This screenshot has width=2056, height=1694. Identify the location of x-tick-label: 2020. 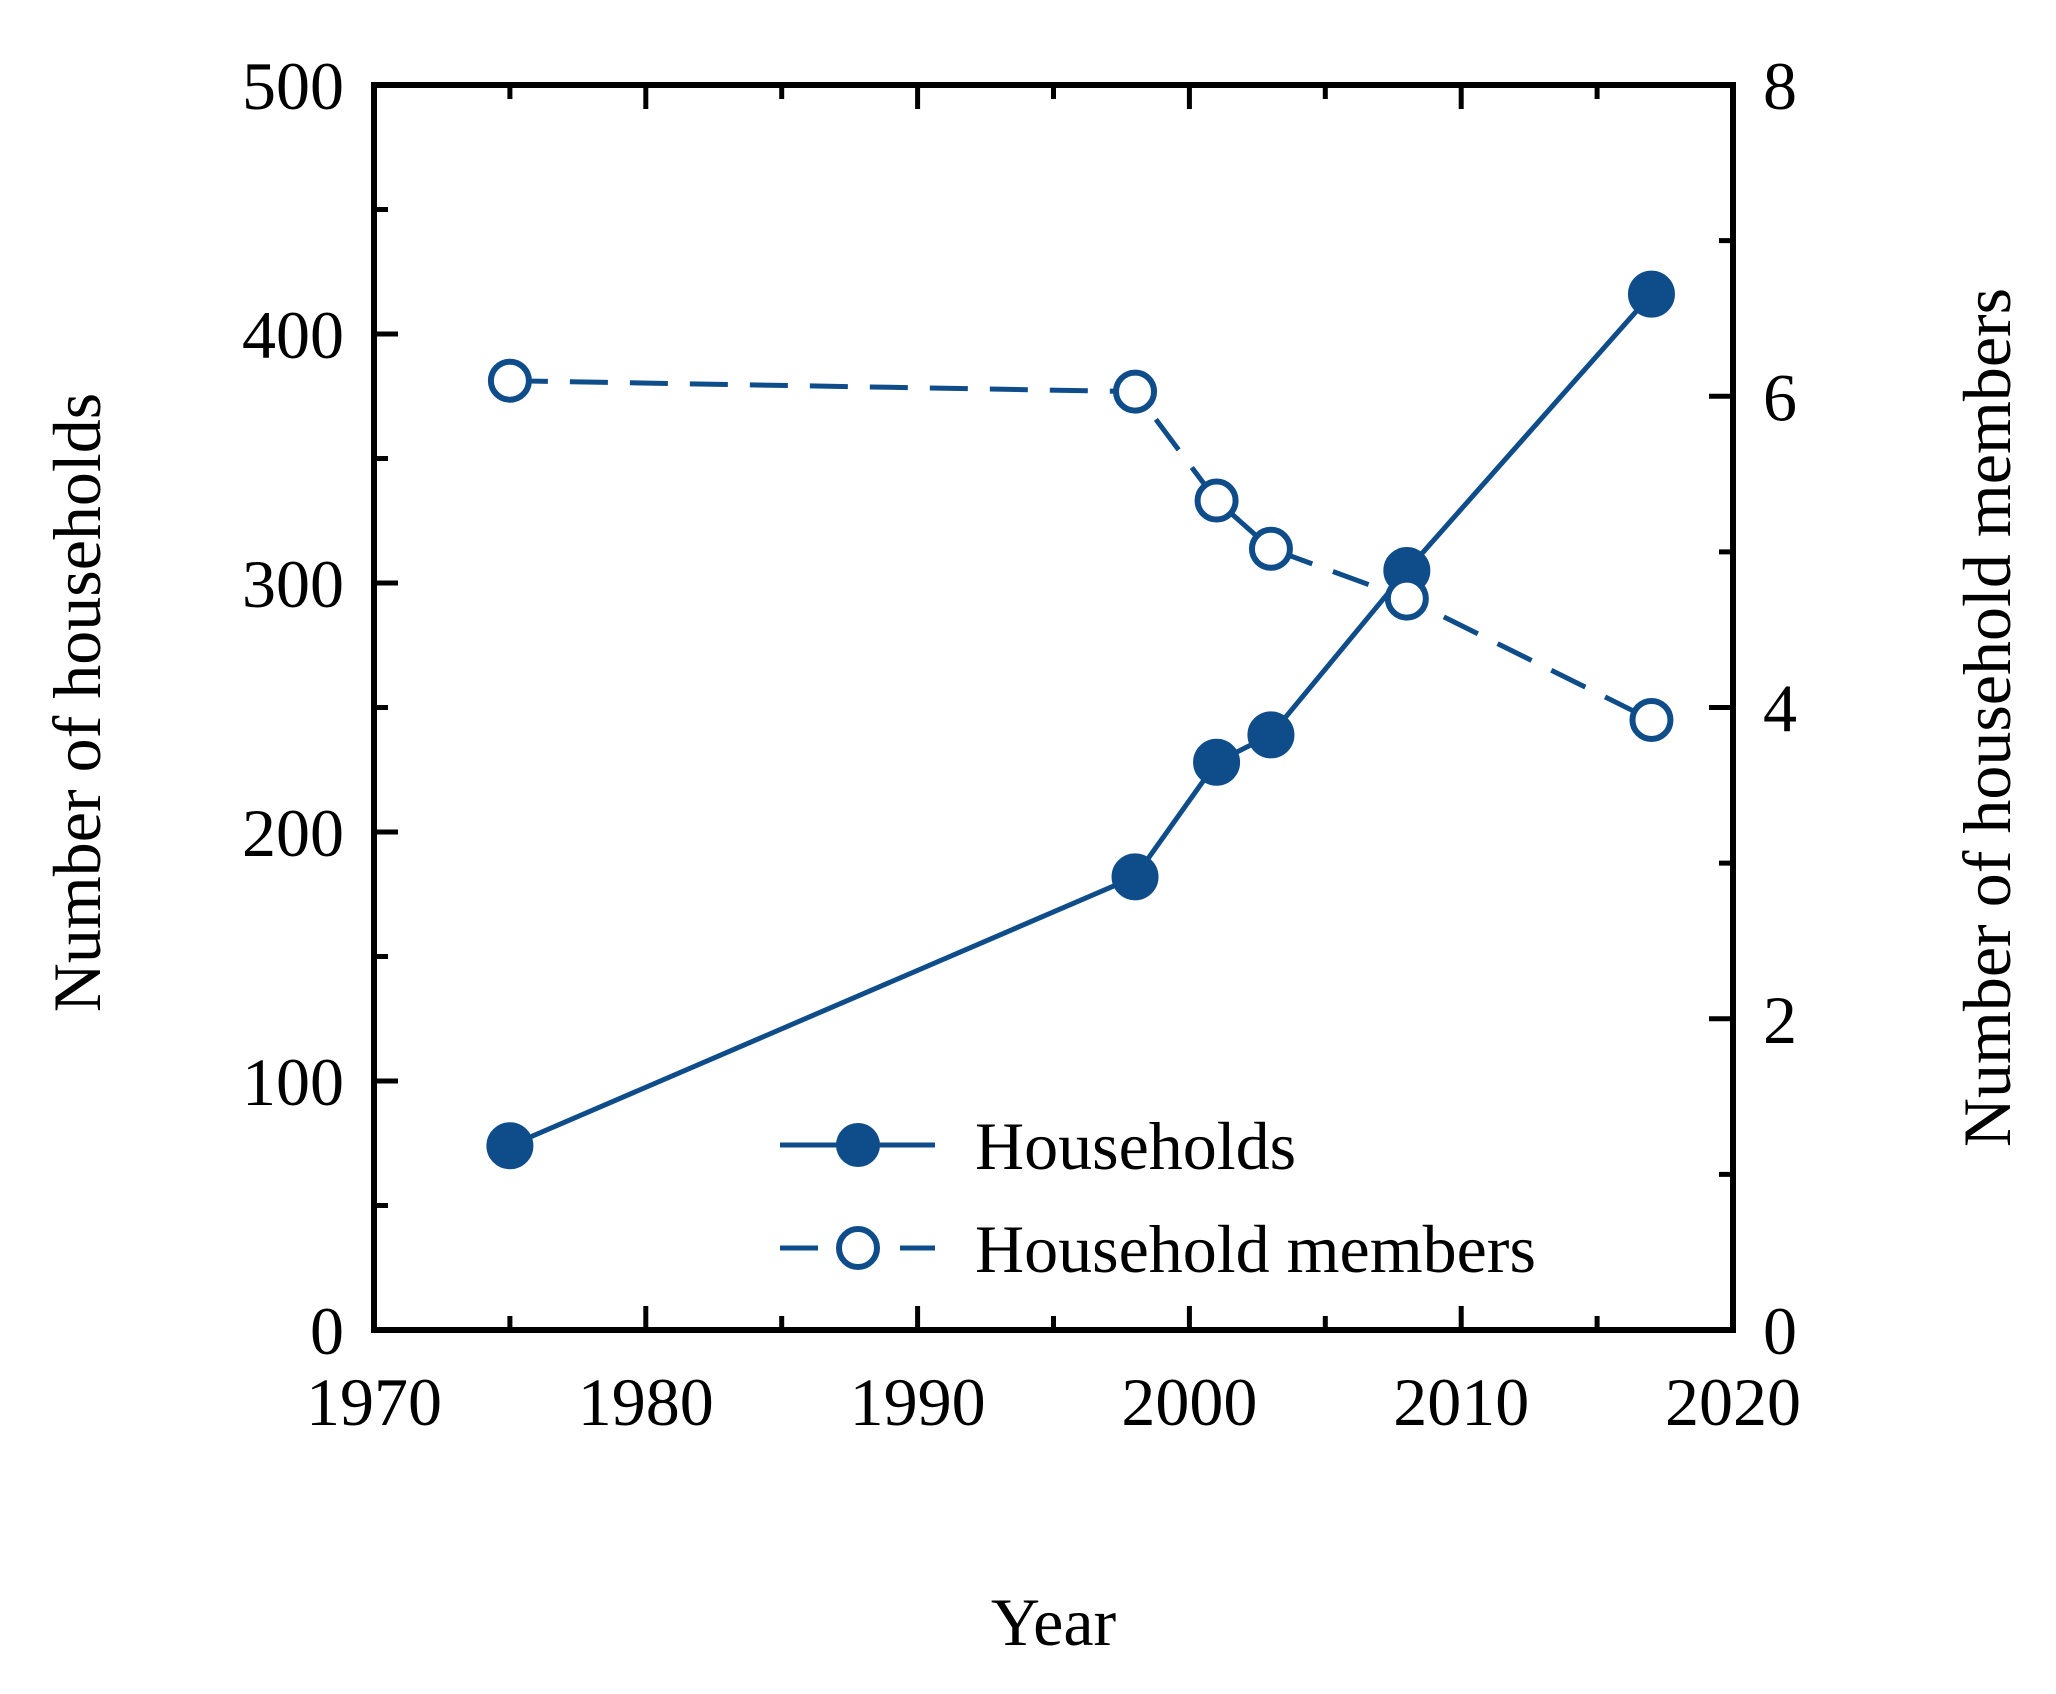
(1733, 1402).